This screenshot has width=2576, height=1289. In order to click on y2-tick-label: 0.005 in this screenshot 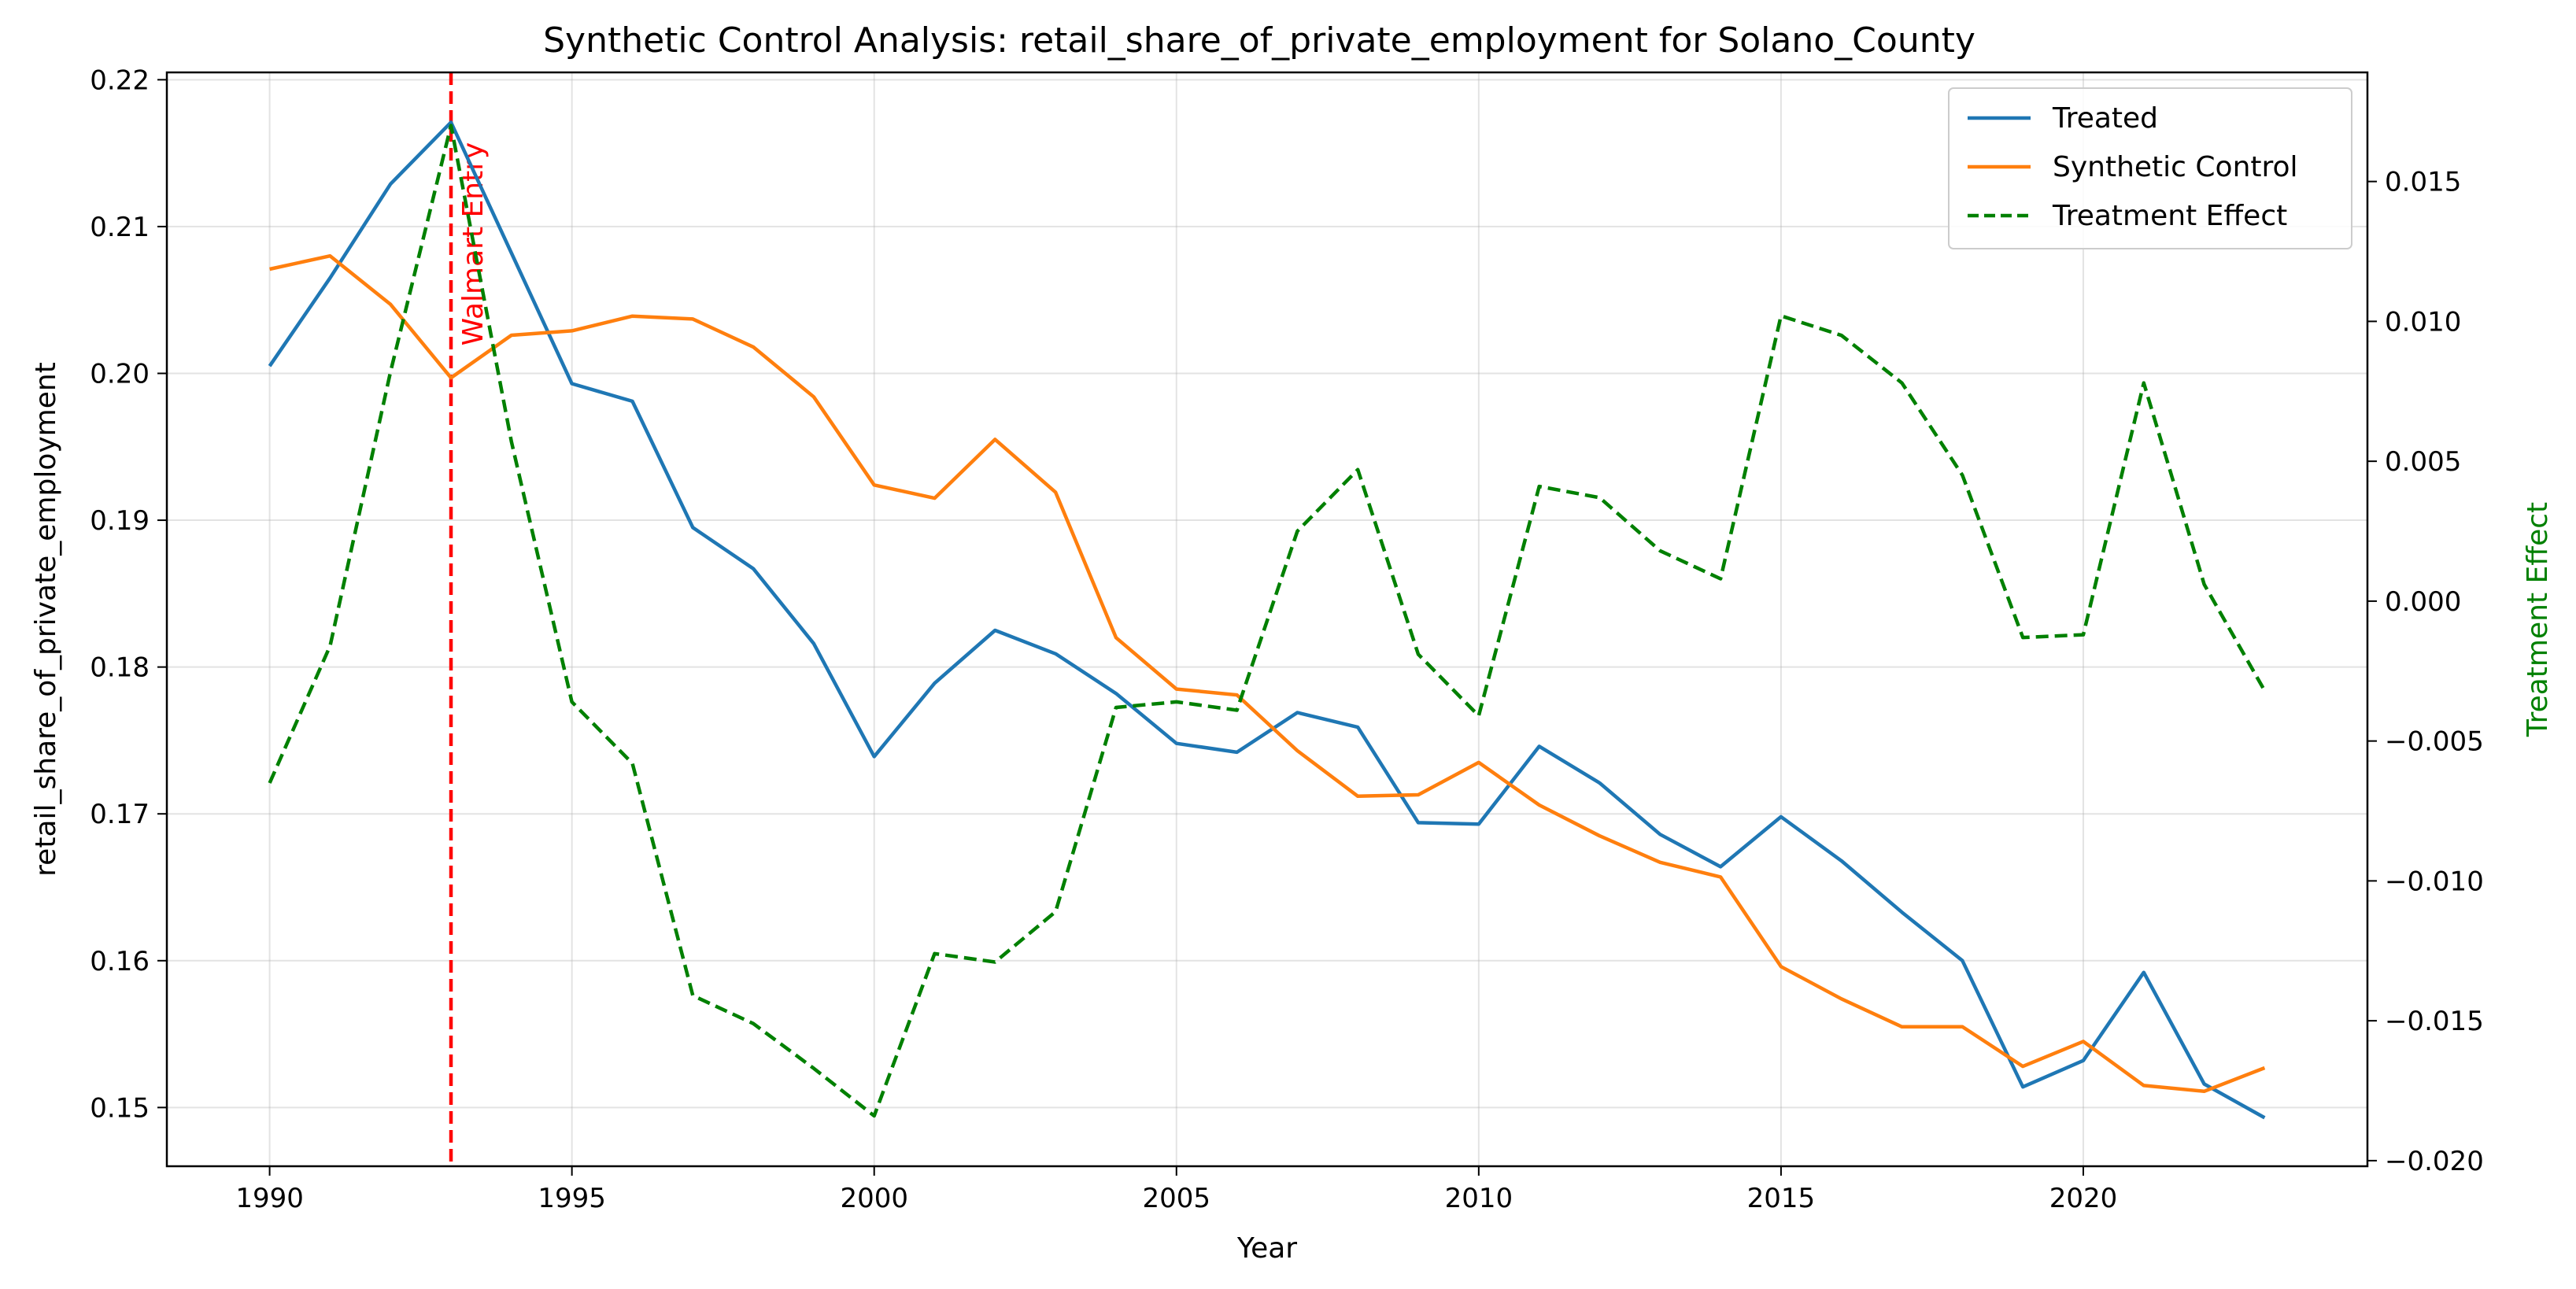, I will do `click(2423, 462)`.